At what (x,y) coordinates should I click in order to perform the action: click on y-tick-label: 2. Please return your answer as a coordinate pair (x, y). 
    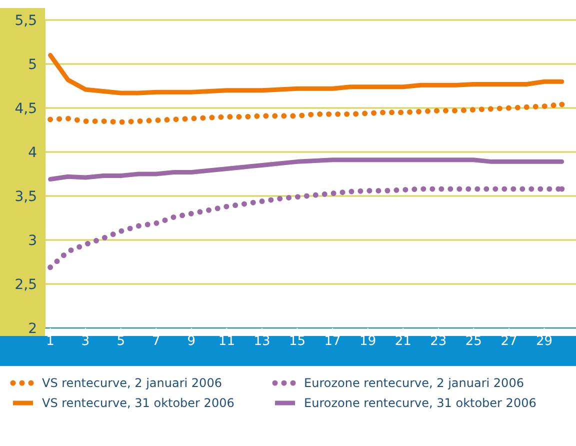
    Looking at the image, I should click on (32, 328).